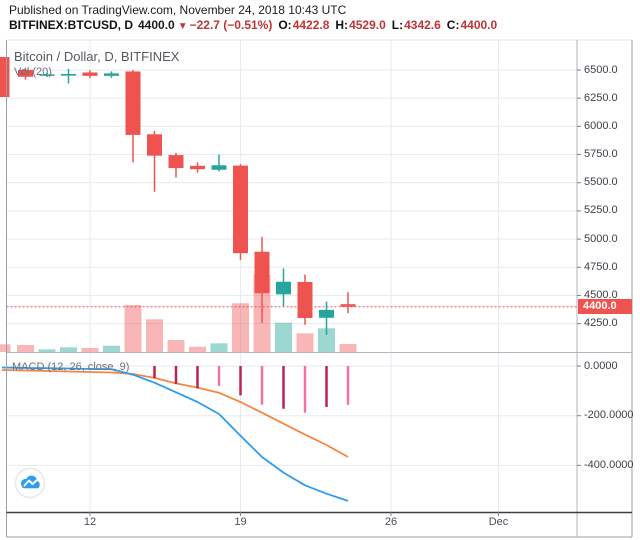  What do you see at coordinates (609, 415) in the screenshot?
I see `macd-tick-label: -200.0000` at bounding box center [609, 415].